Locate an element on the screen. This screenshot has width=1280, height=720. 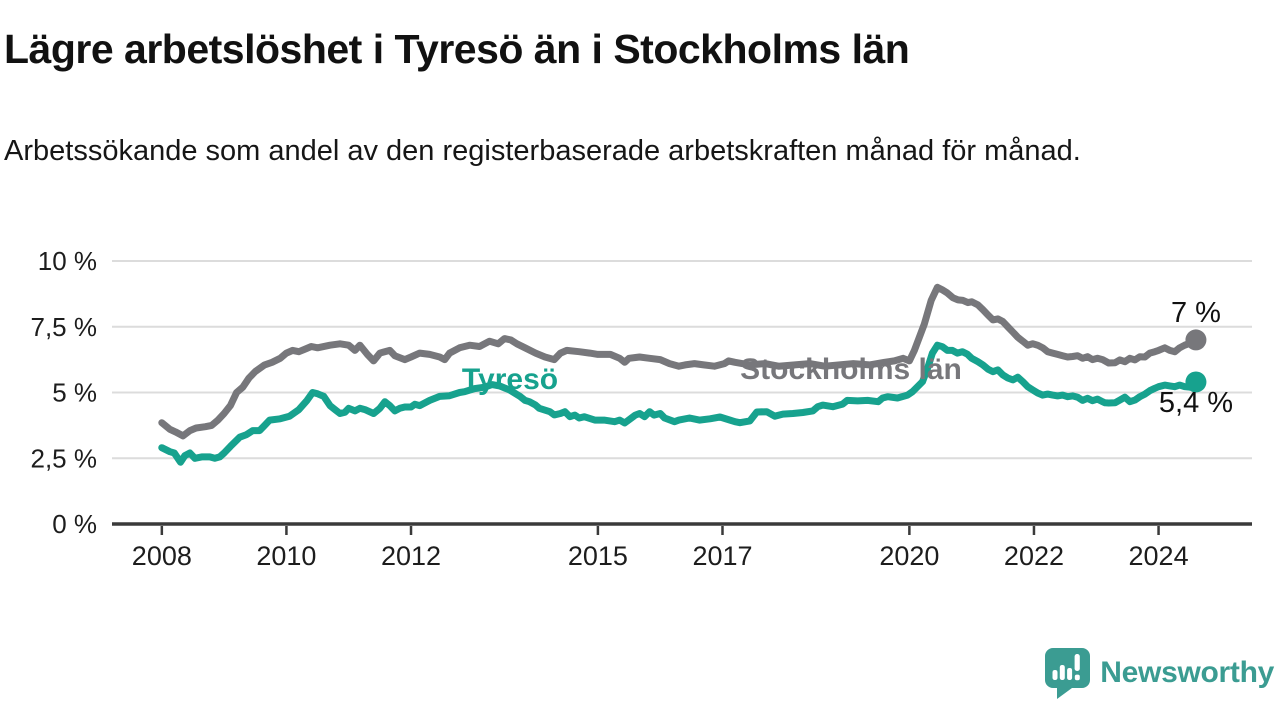
y-tick-label: 0 % is located at coordinates (74, 524).